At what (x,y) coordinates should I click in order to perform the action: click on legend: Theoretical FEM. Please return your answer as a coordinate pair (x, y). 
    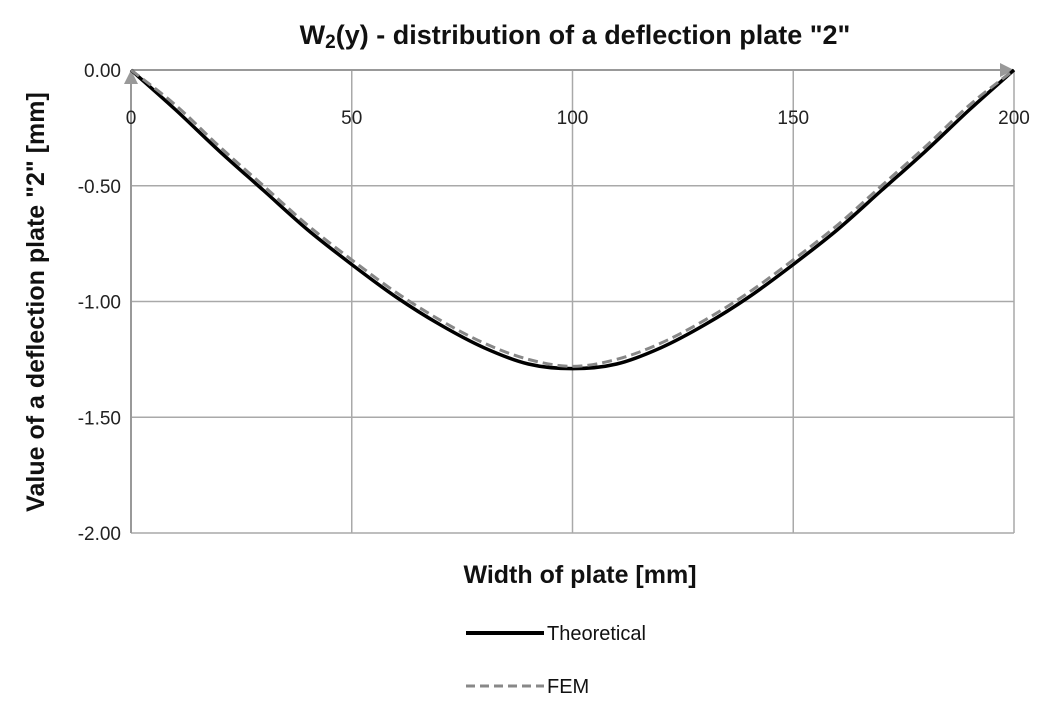
    Looking at the image, I should click on (556, 660).